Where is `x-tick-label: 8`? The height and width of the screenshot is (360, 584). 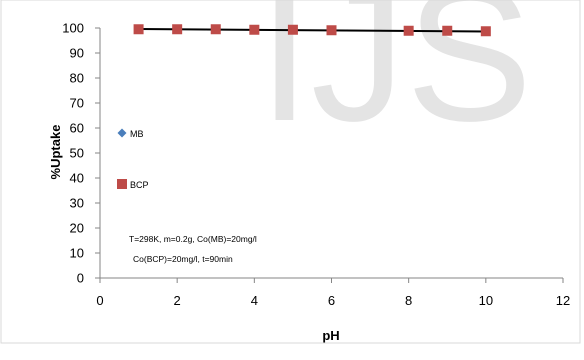 x-tick-label: 8 is located at coordinates (408, 300).